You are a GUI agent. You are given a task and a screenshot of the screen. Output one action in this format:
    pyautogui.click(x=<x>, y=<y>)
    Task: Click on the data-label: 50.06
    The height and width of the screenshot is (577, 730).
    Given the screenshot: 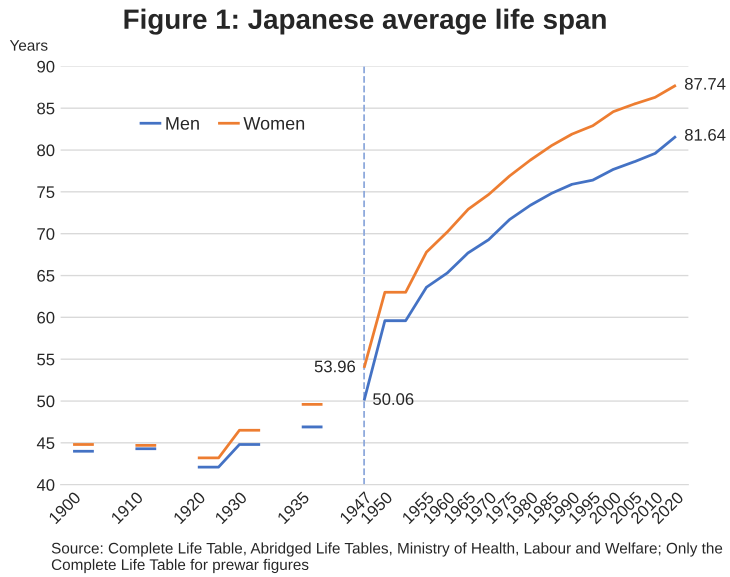 What is the action you would take?
    pyautogui.click(x=393, y=399)
    